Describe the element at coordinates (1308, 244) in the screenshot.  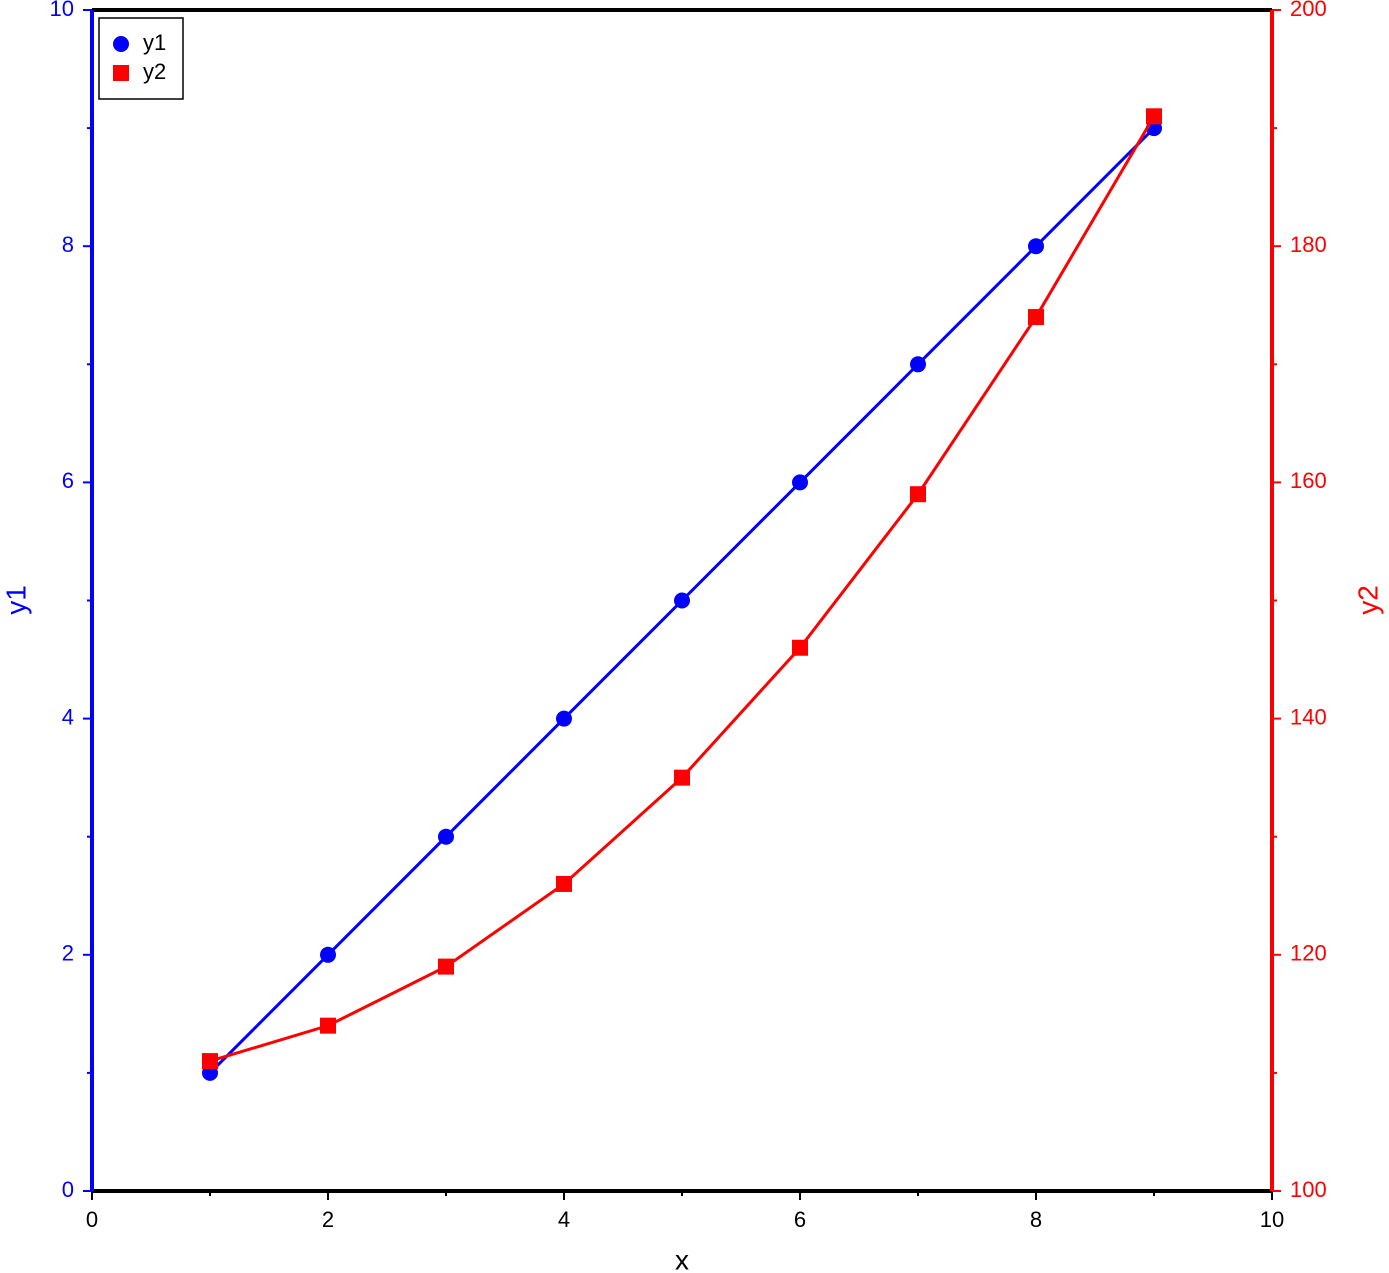
I see `y2-tick-label: 180` at that location.